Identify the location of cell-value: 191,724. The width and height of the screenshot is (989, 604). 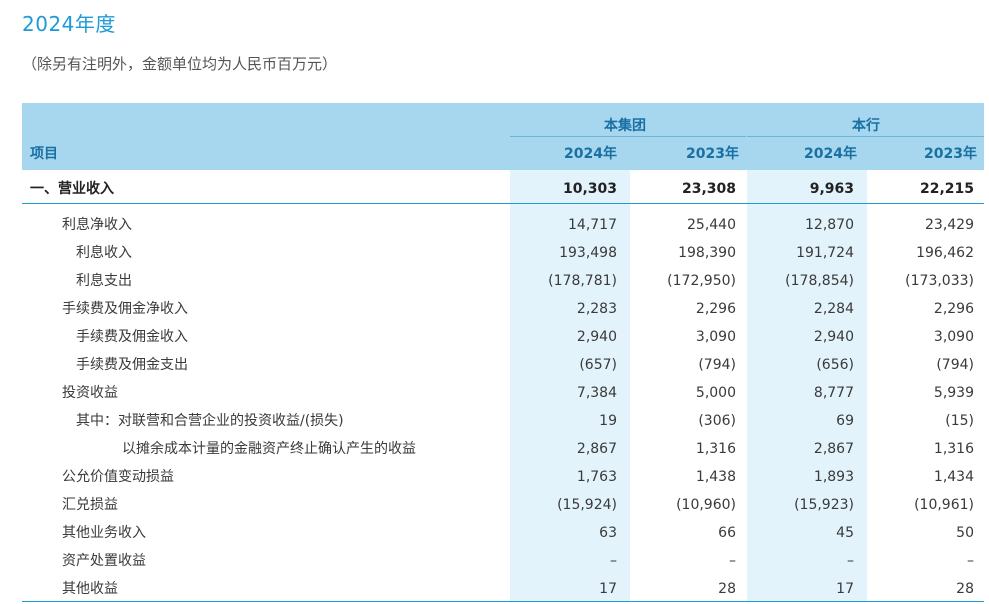
(825, 253).